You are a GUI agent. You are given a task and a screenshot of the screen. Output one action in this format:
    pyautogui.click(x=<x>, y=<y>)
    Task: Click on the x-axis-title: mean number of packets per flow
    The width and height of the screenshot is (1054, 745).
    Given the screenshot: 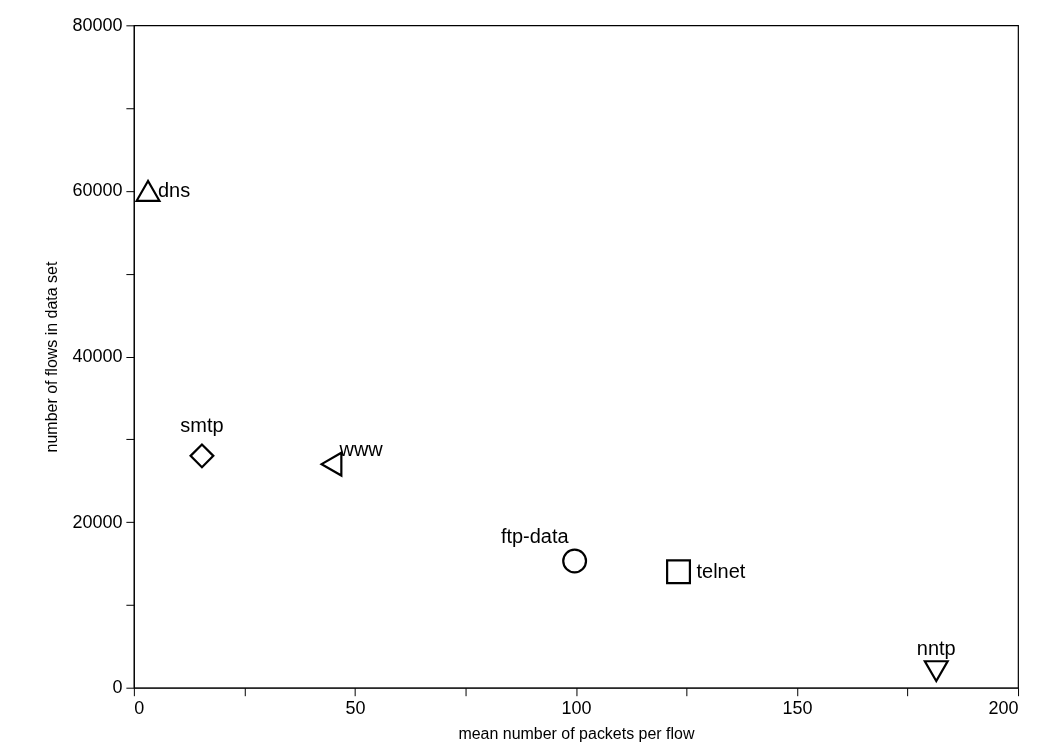 What is the action you would take?
    pyautogui.click(x=576, y=734)
    